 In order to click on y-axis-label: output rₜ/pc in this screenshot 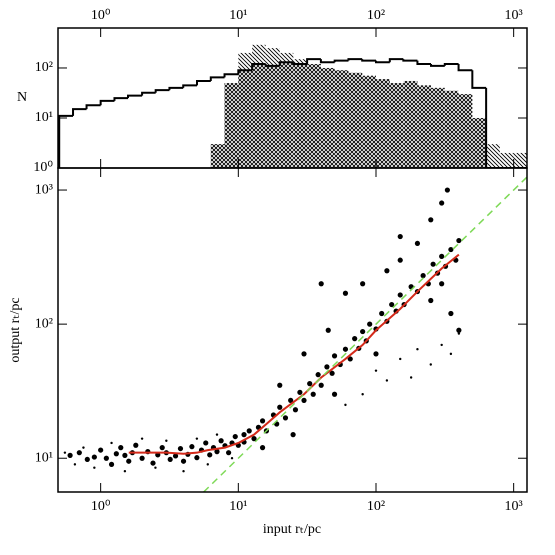, I will do `click(15, 329)`.